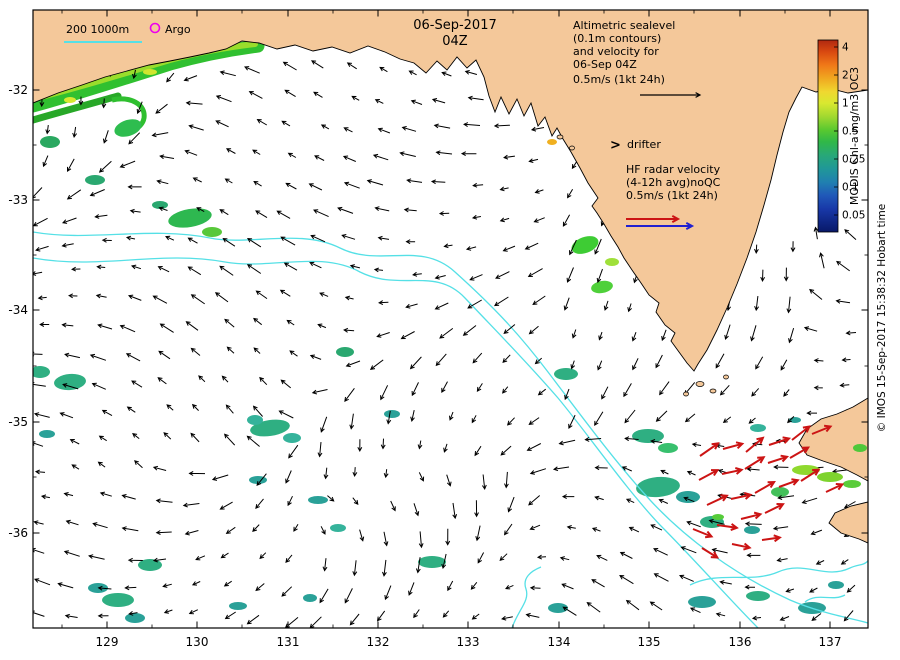 The height and width of the screenshot is (660, 900). I want to click on colorbar-gradient, so click(828, 136).